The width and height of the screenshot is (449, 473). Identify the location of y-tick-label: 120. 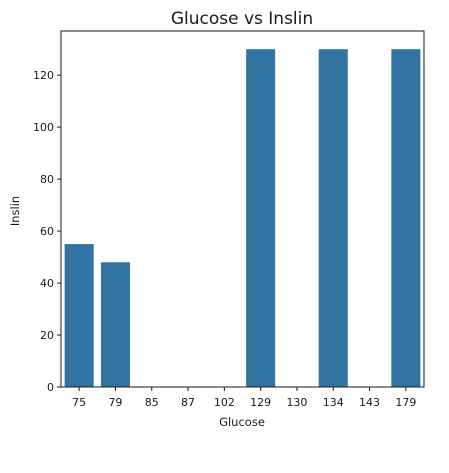
(43, 75).